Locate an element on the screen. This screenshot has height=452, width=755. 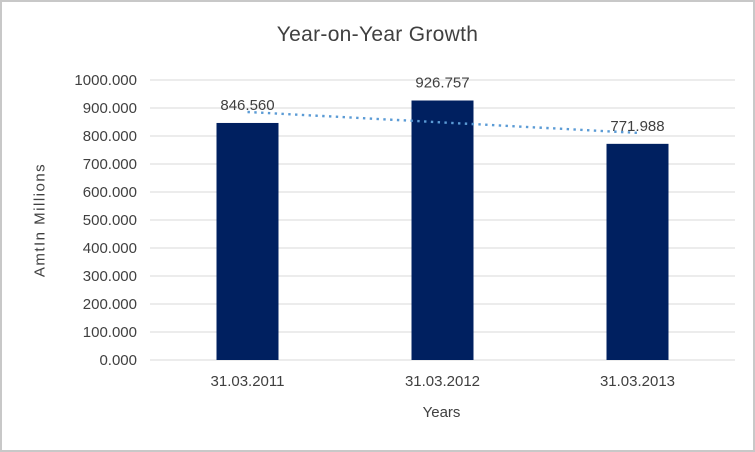
x-tick-label: 31.03.2011 is located at coordinates (248, 381).